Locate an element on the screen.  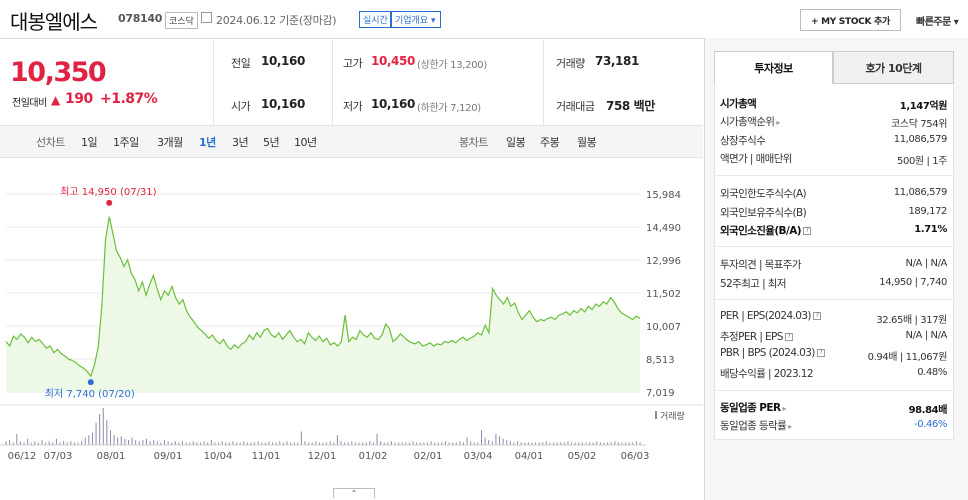
market-cap-rank-label: 시가총액순위 is located at coordinates (747, 122).